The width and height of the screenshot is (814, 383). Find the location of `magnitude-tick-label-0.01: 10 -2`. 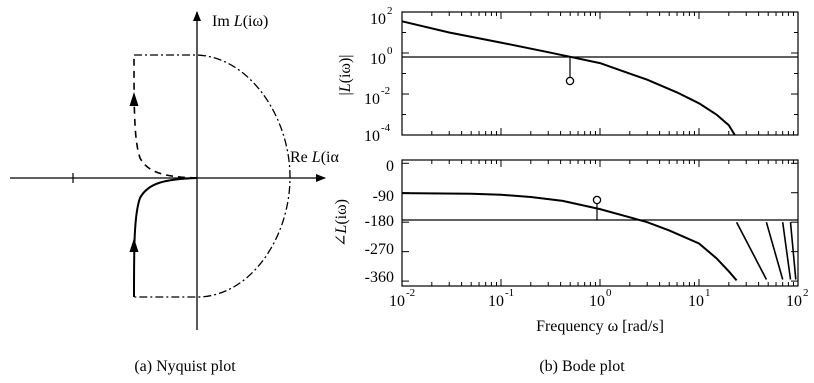

magnitude-tick-label-0.01: 10 -2 is located at coordinates (377, 96).